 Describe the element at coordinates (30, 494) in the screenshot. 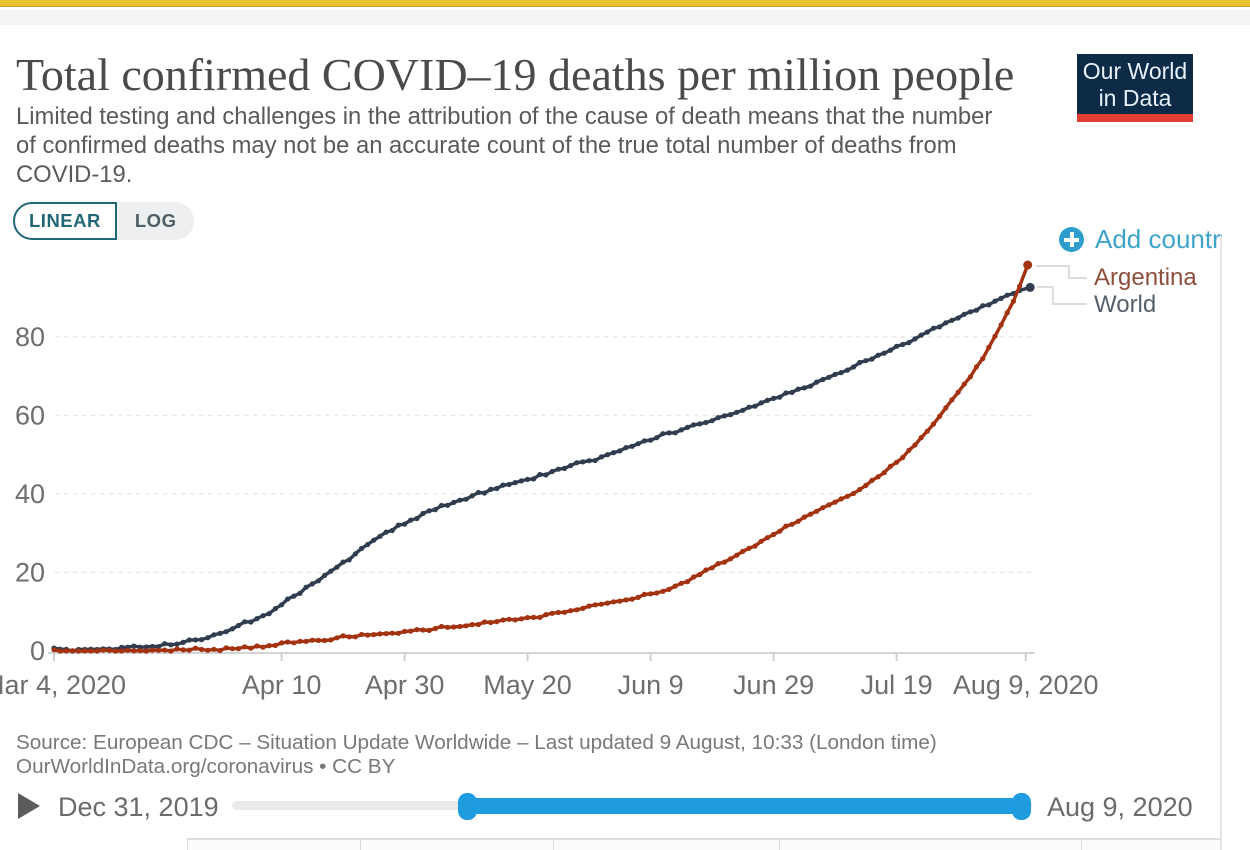

I see `svg-text: 40` at that location.